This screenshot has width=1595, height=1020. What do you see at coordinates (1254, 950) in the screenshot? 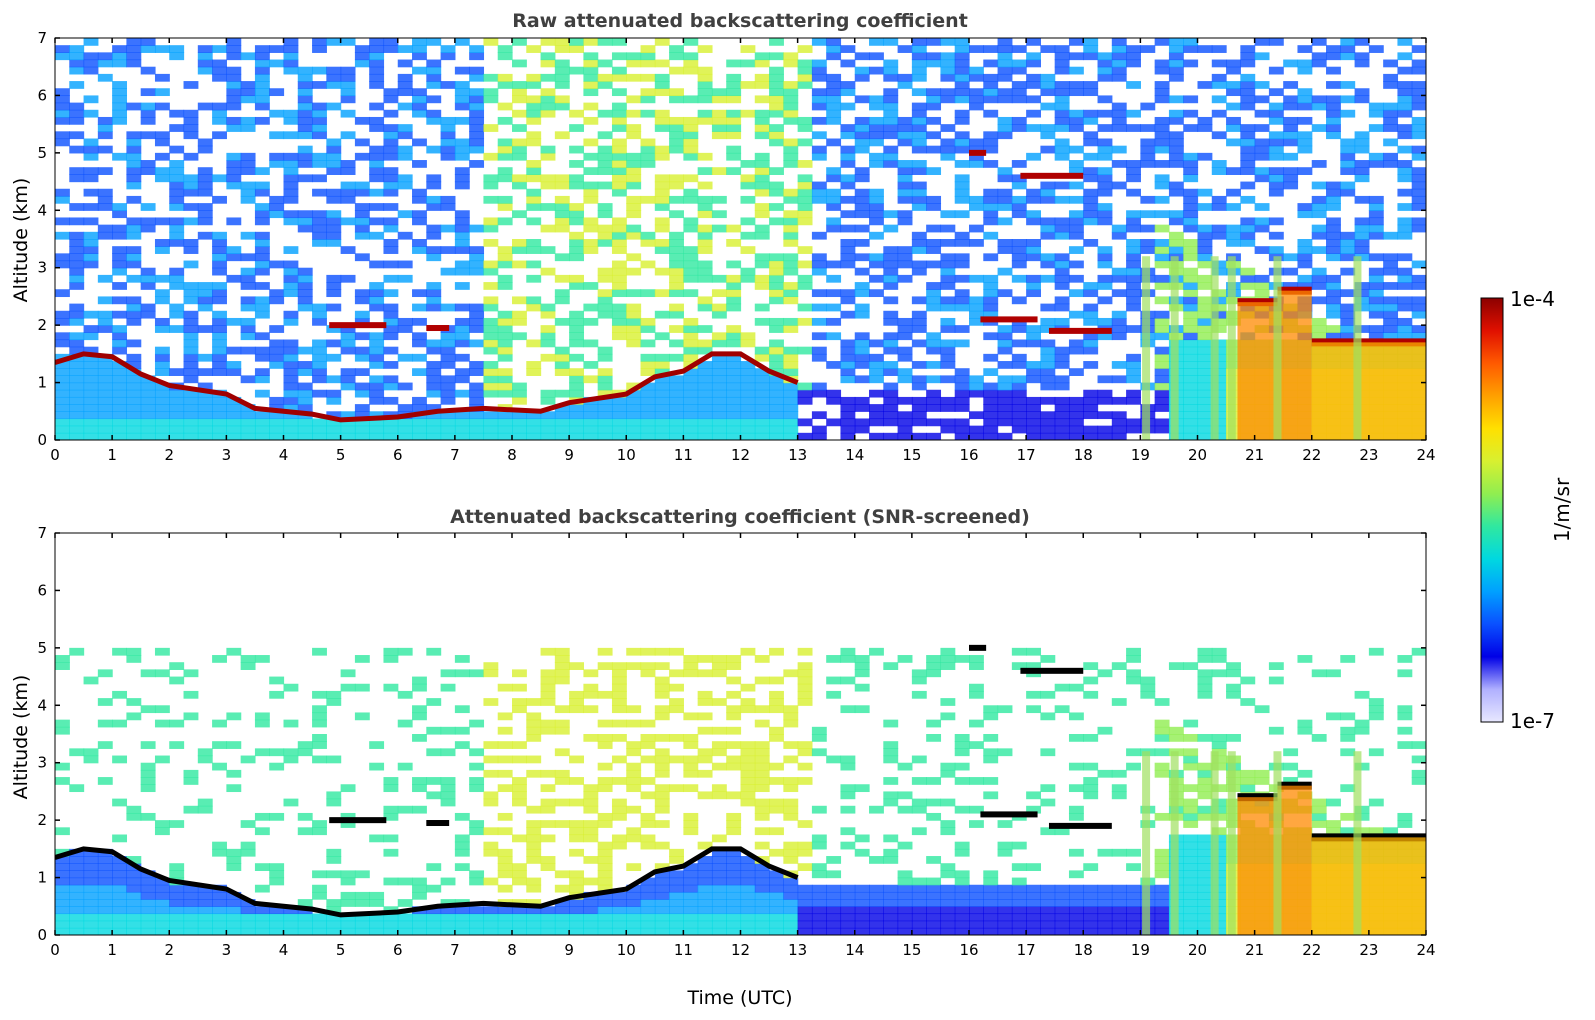
I see `x-tick-label: 21` at bounding box center [1254, 950].